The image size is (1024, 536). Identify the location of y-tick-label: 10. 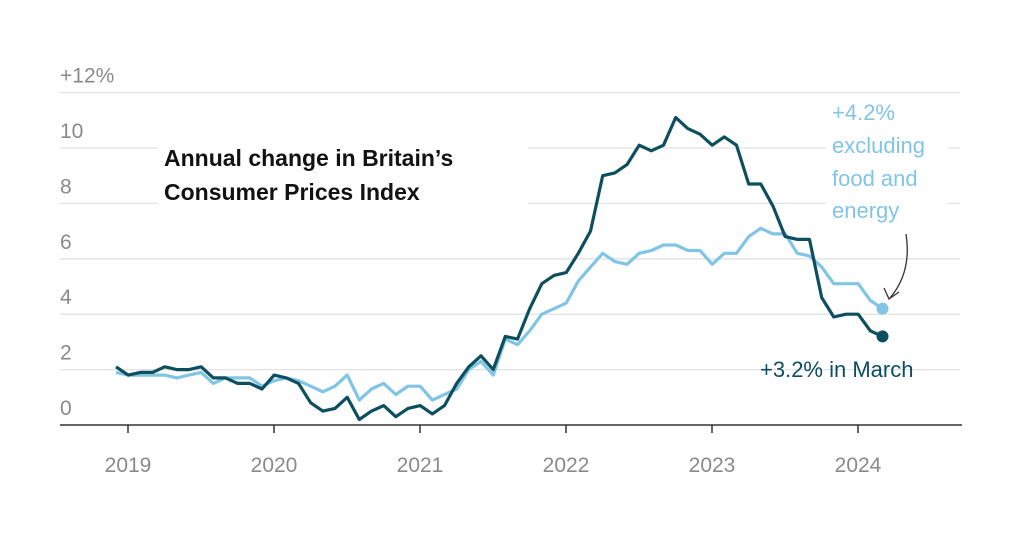
(71, 131).